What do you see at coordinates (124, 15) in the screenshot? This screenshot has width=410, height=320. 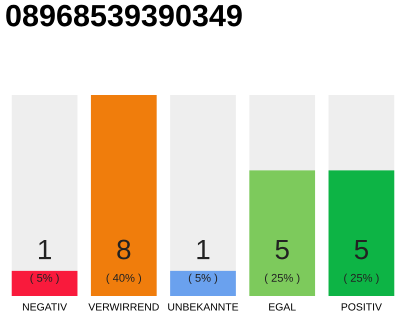 I see `chart-title: 08968539390349` at bounding box center [124, 15].